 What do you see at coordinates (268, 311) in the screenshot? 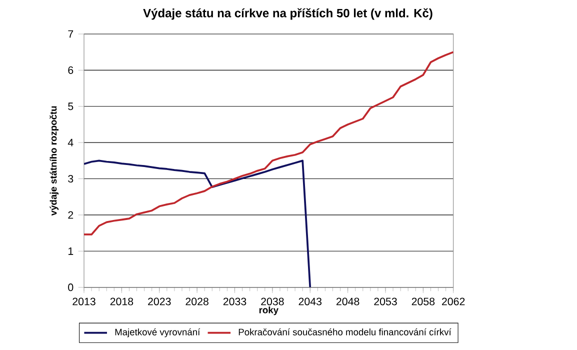
I see `x-axis-title: roky` at bounding box center [268, 311].